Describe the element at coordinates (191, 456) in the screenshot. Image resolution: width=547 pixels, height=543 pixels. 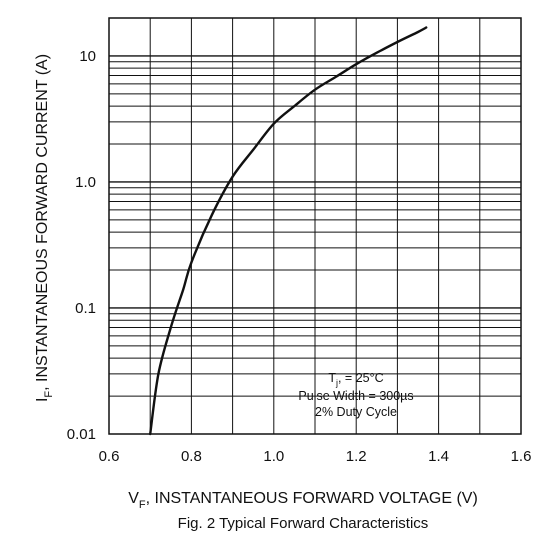
I see `x-tick-label: 0.8` at that location.